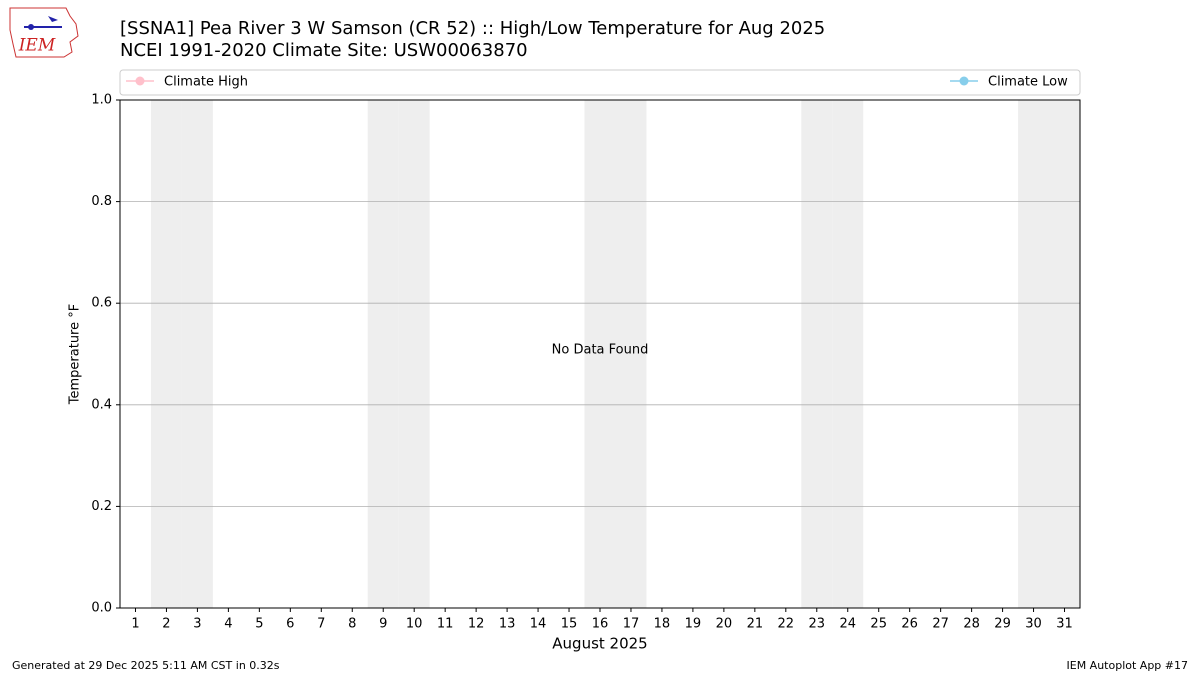 The width and height of the screenshot is (1200, 675). What do you see at coordinates (75, 354) in the screenshot?
I see `y-axis-label: Temperature °F` at bounding box center [75, 354].